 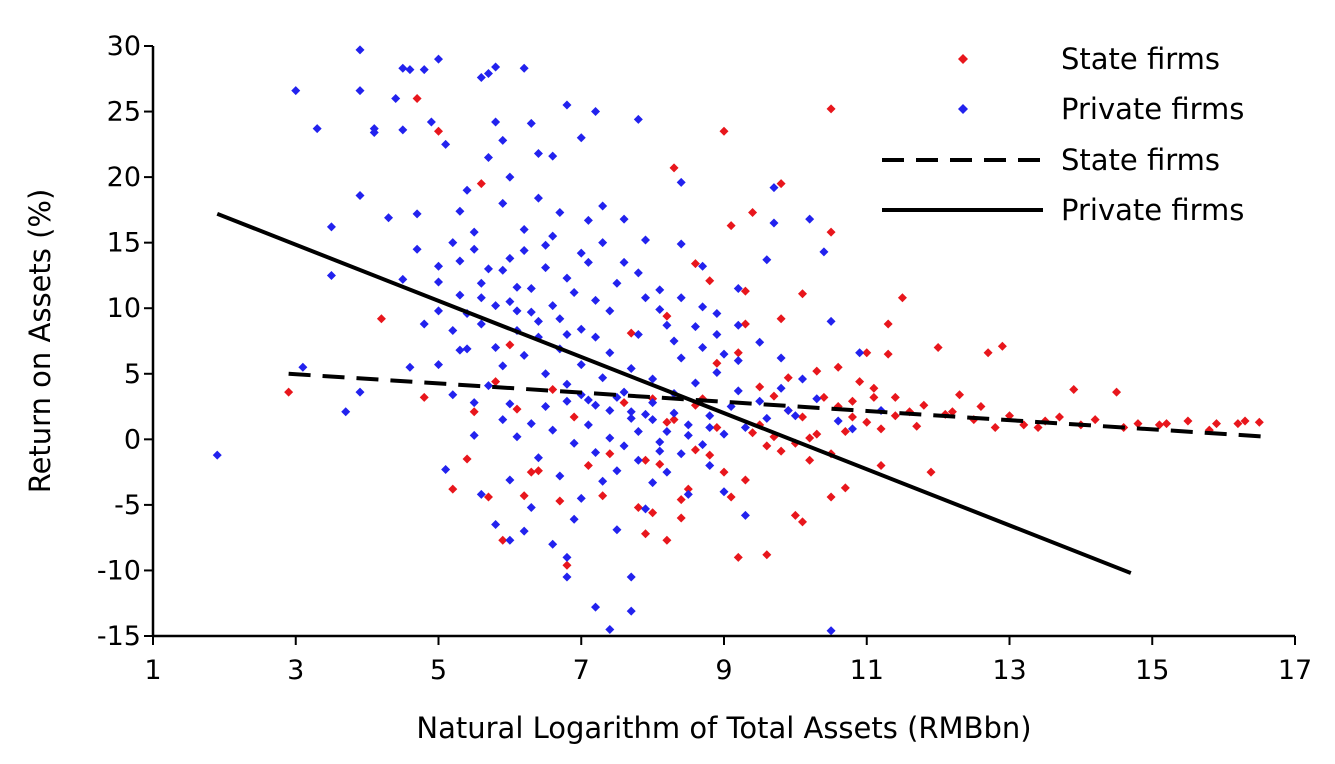 What do you see at coordinates (581, 670) in the screenshot?
I see `x-tick-label: 7` at bounding box center [581, 670].